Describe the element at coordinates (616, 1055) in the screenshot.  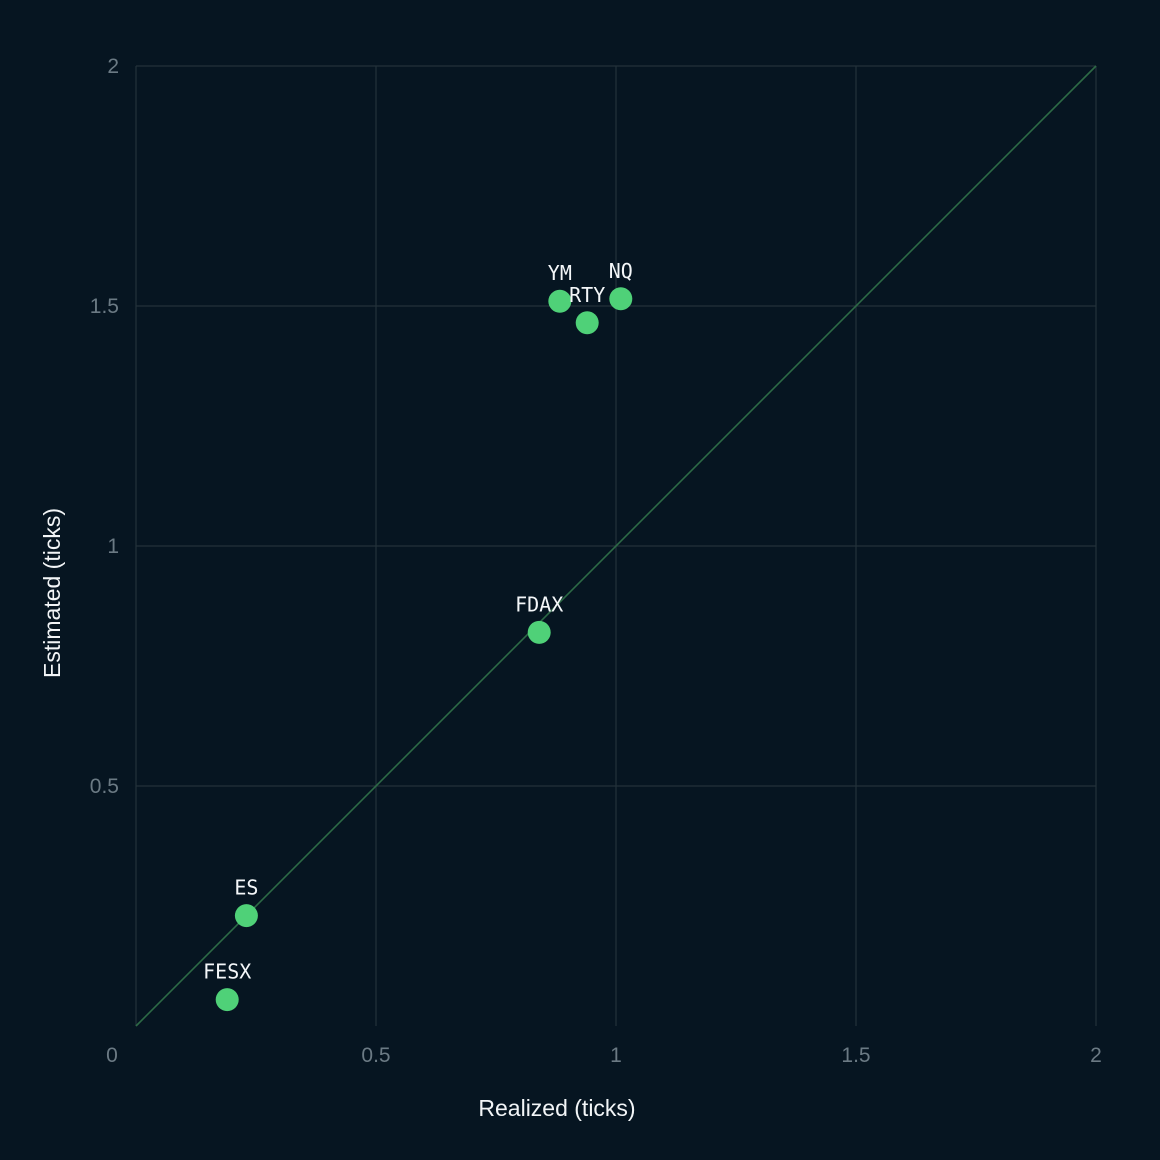
I see `x-tick-label: 1` at that location.